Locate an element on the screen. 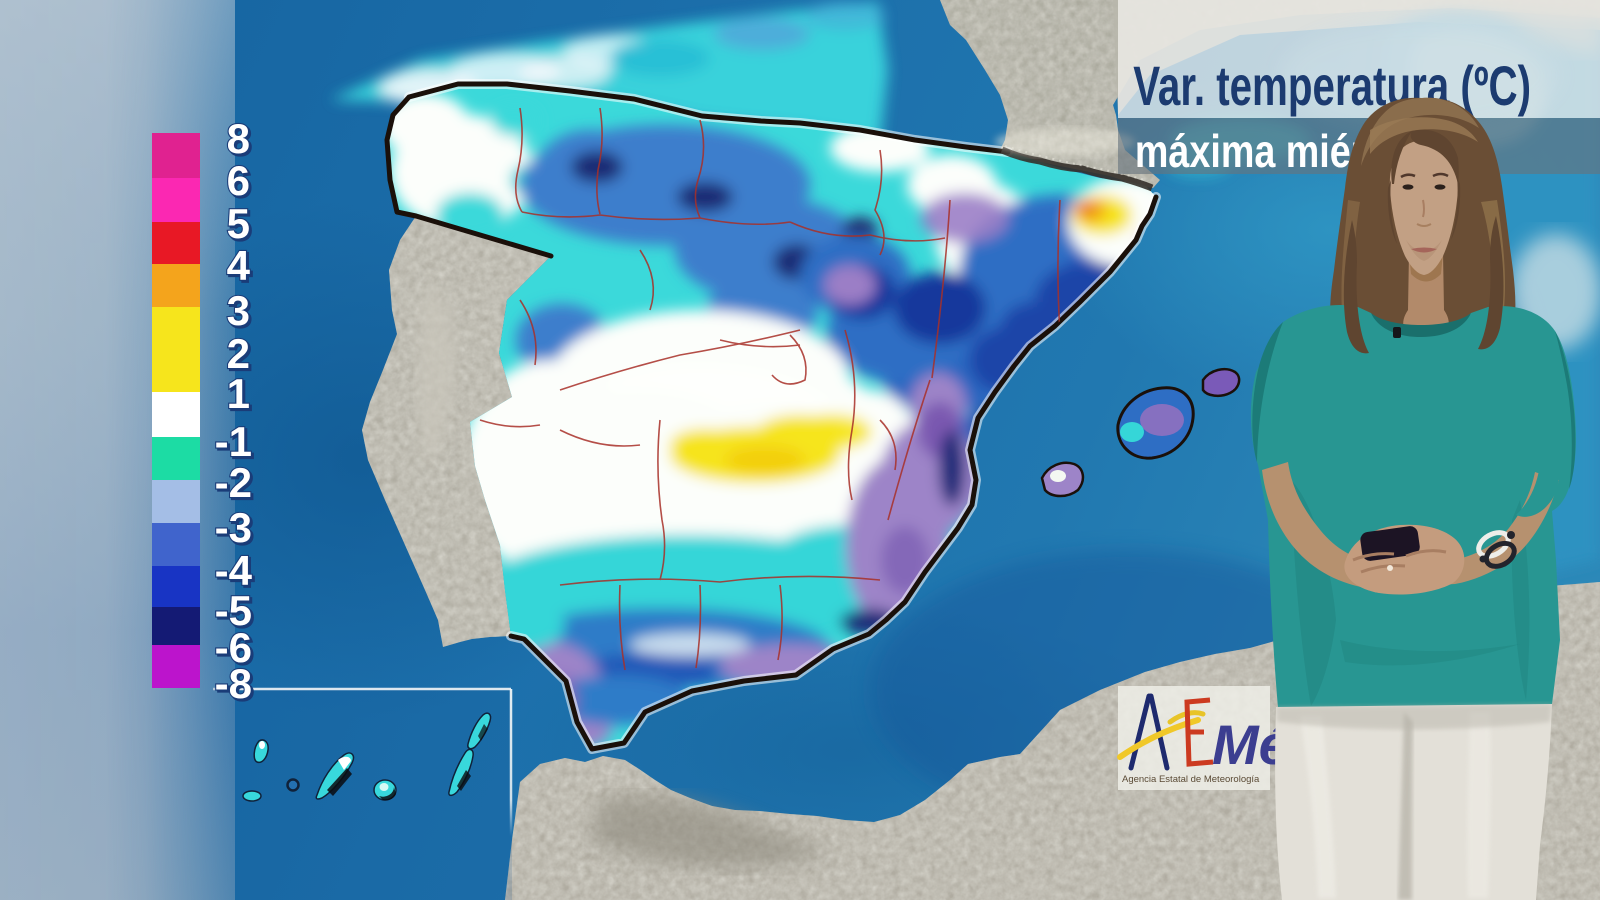 The height and width of the screenshot is (900, 1600). svg-text: -5 is located at coordinates (233, 610).